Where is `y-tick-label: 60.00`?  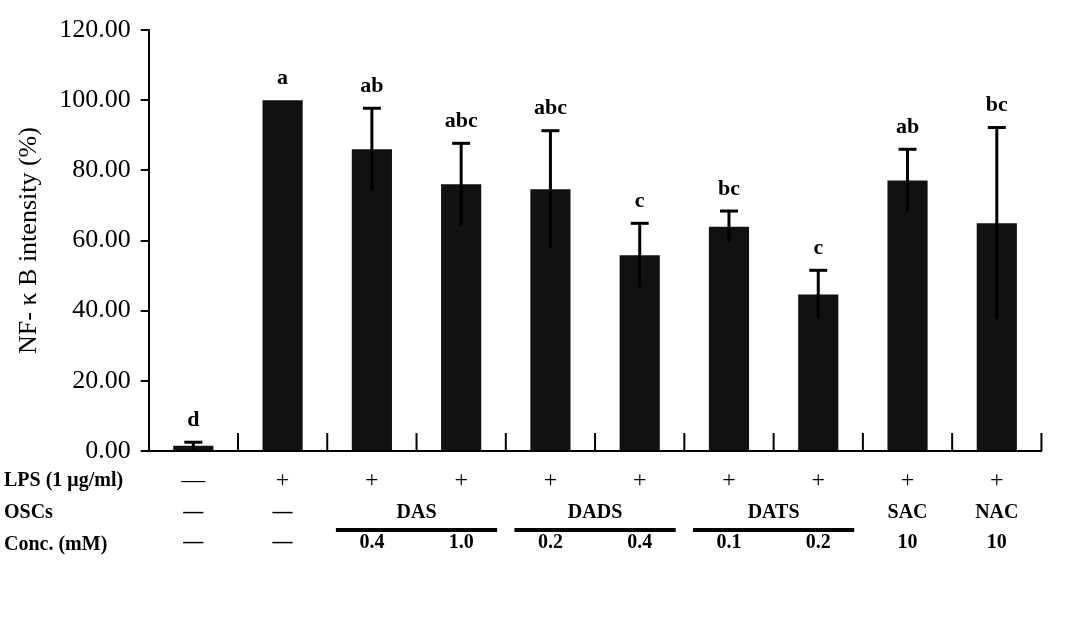 y-tick-label: 60.00 is located at coordinates (101, 239).